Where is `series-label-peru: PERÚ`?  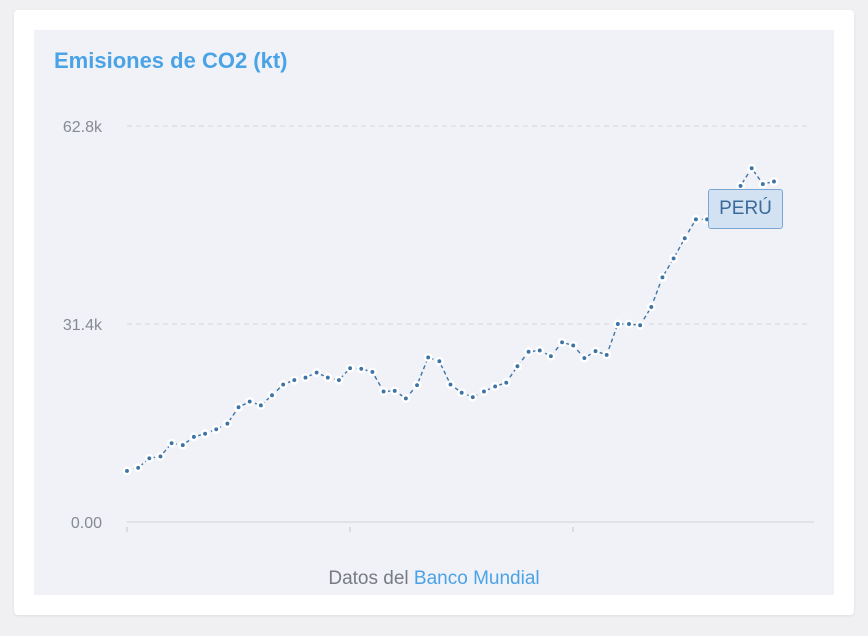
series-label-peru: PERÚ is located at coordinates (745, 209).